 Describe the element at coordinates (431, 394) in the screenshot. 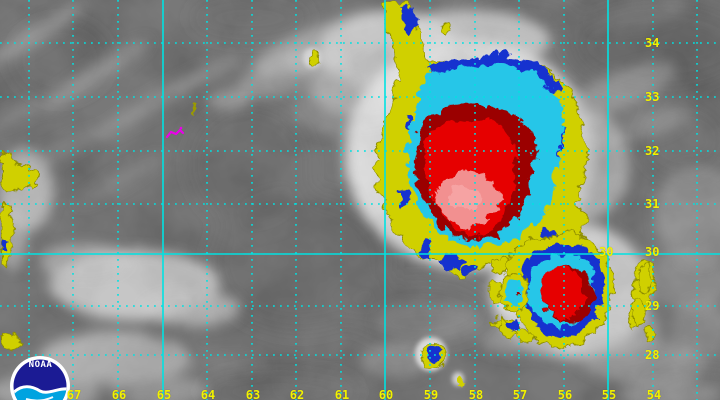

I see `lon-label-59: 59` at that location.